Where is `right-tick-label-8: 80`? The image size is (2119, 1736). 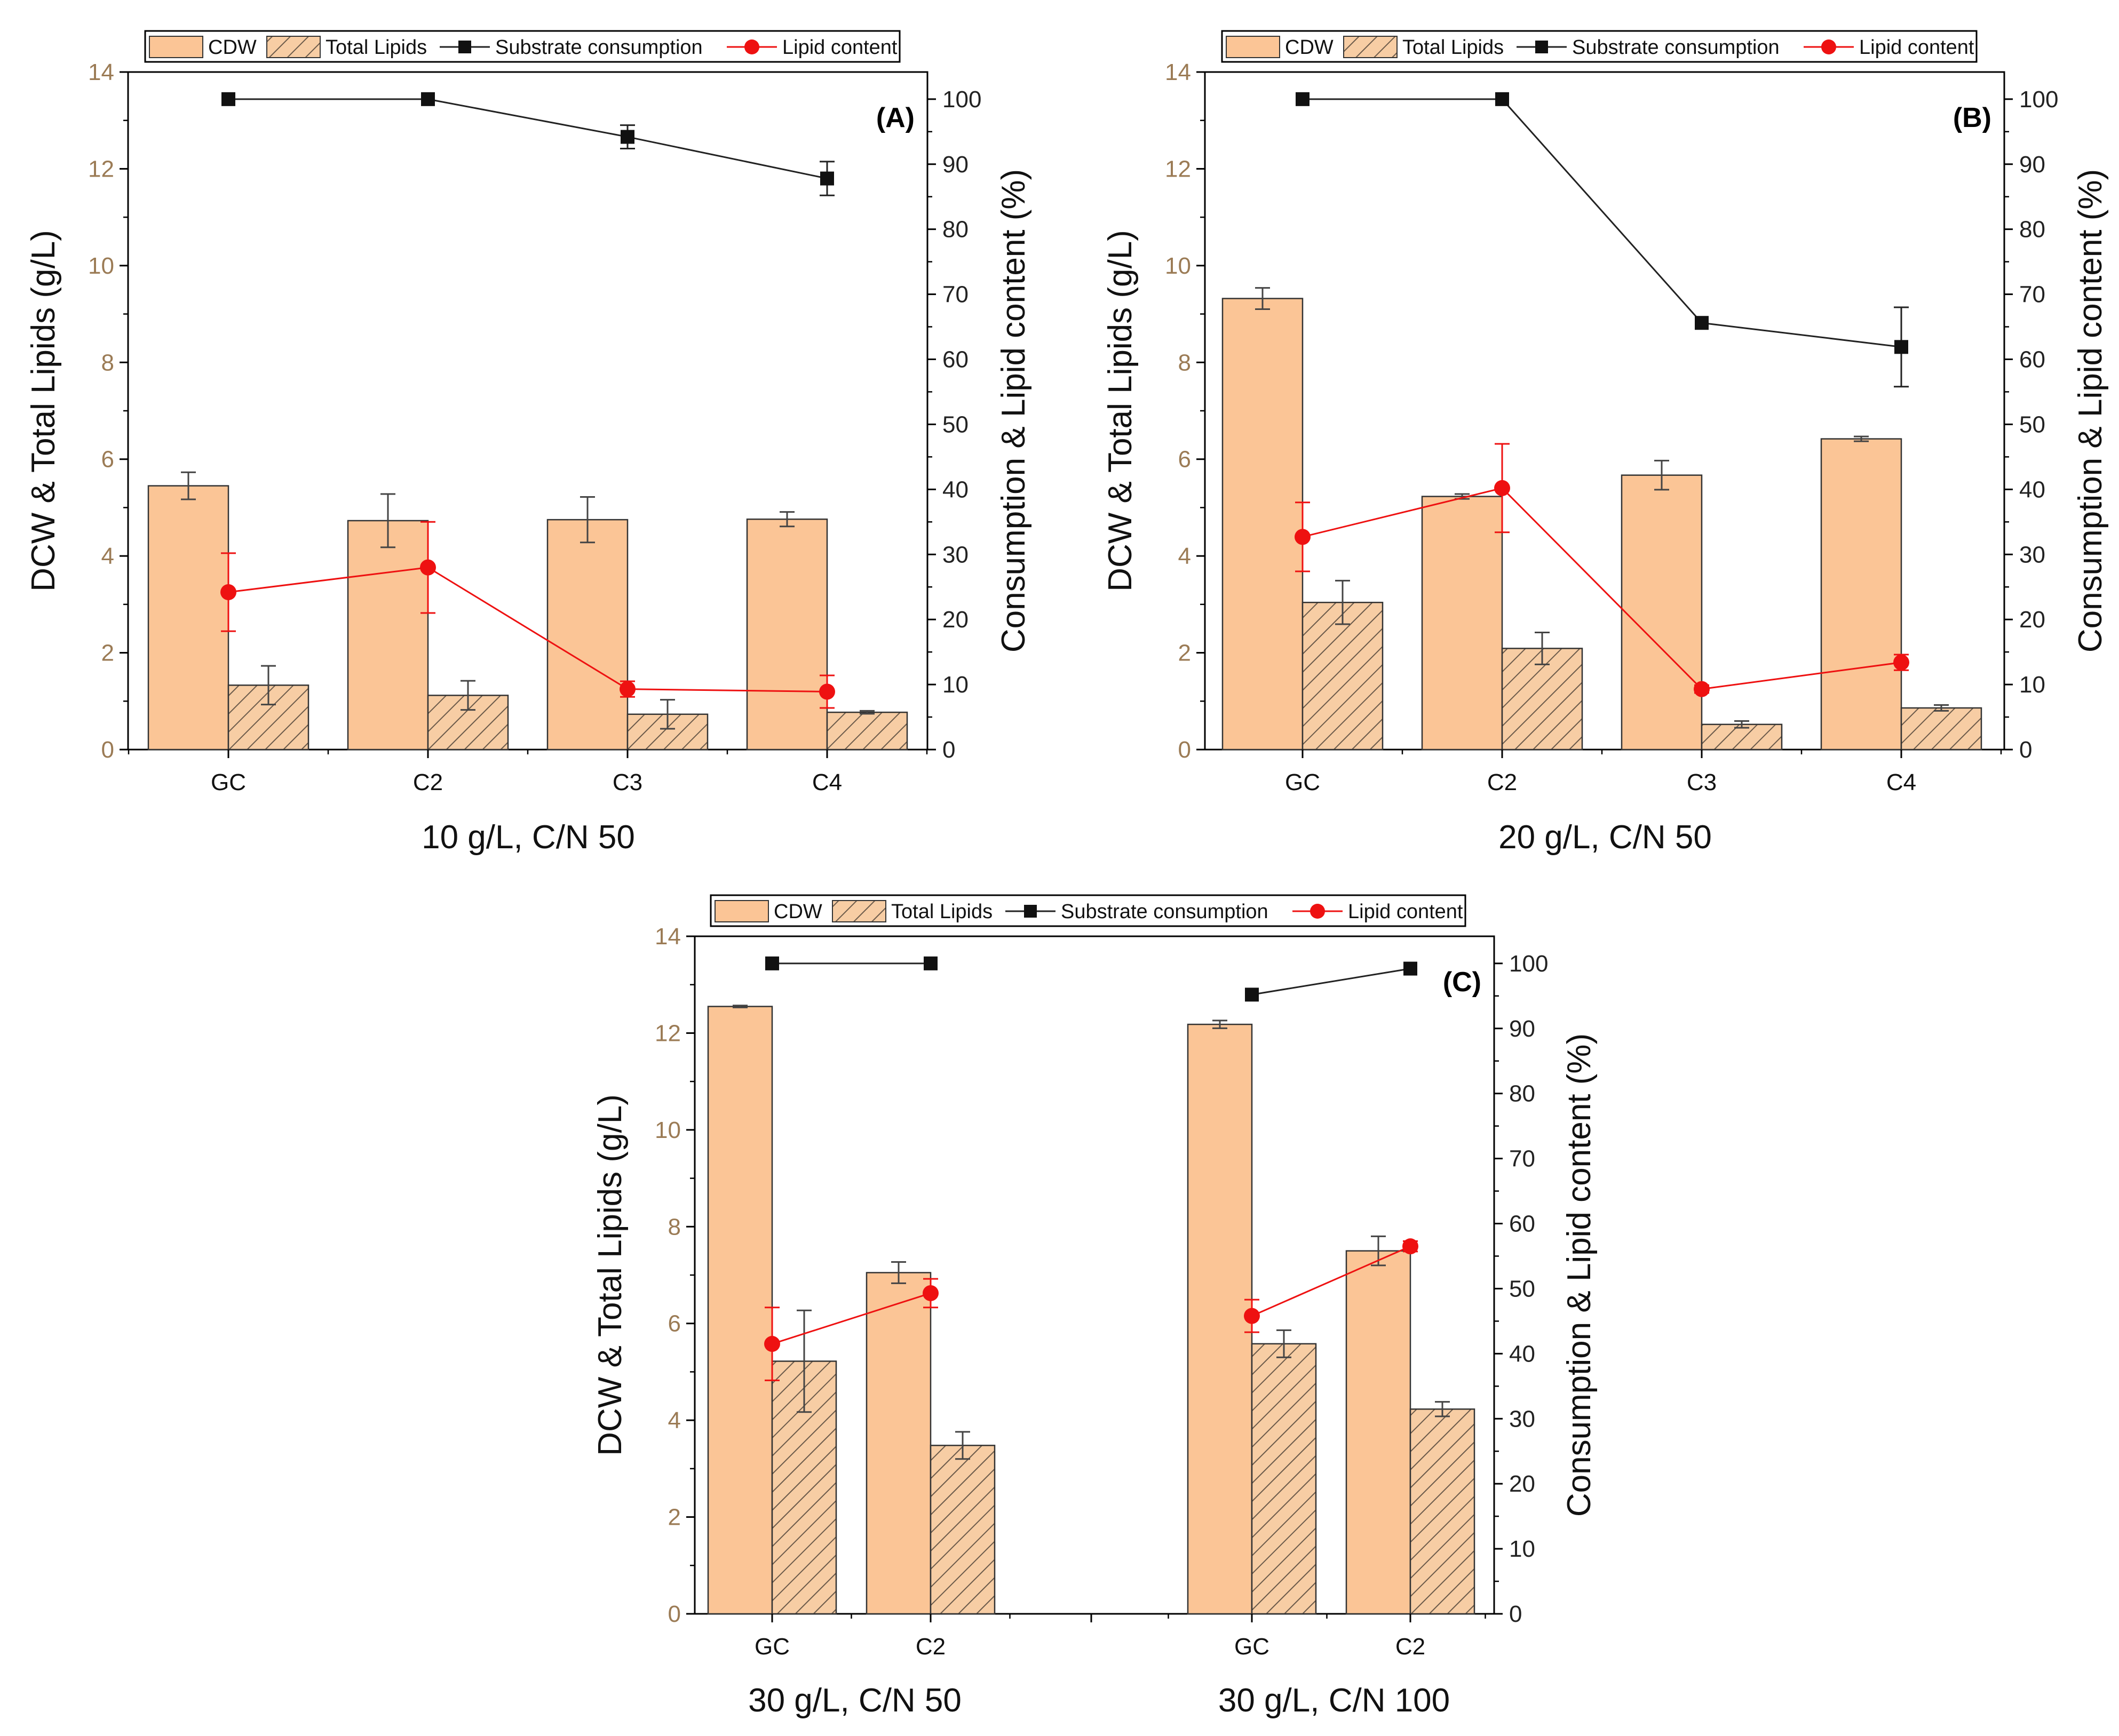 right-tick-label-8: 80 is located at coordinates (2032, 230).